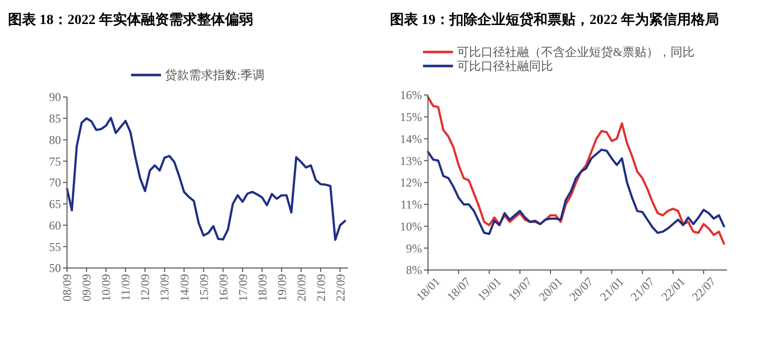 The image size is (767, 338). I want to click on x-tick-label: 18/09, so click(262, 288).